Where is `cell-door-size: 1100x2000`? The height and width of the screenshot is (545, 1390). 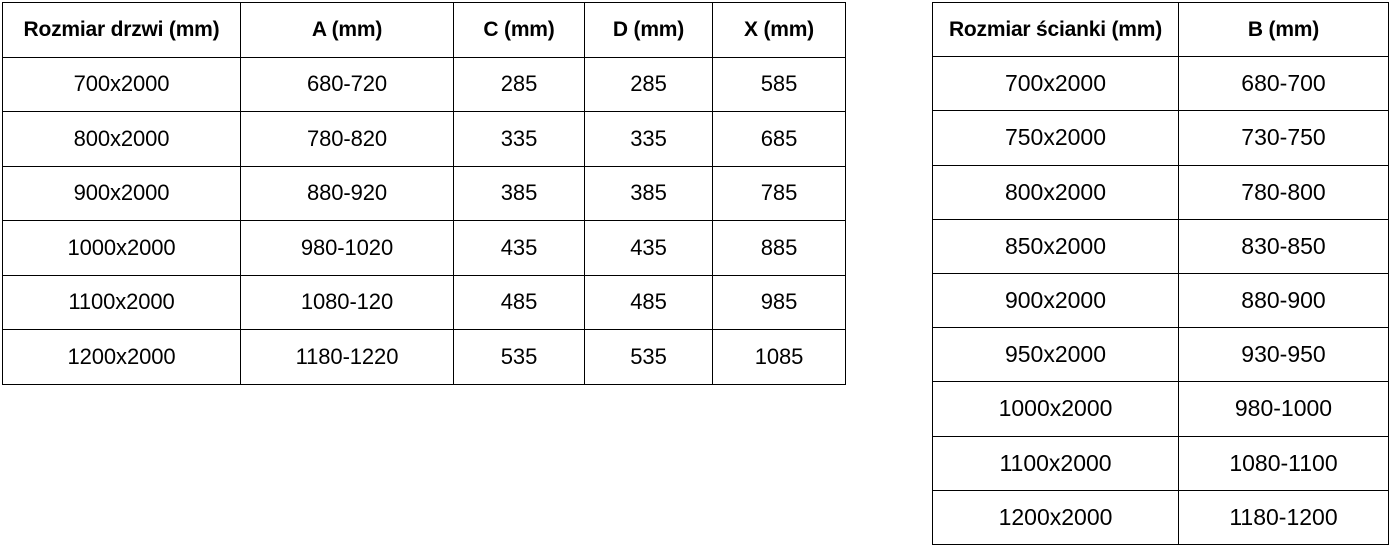 cell-door-size: 1100x2000 is located at coordinates (121, 302).